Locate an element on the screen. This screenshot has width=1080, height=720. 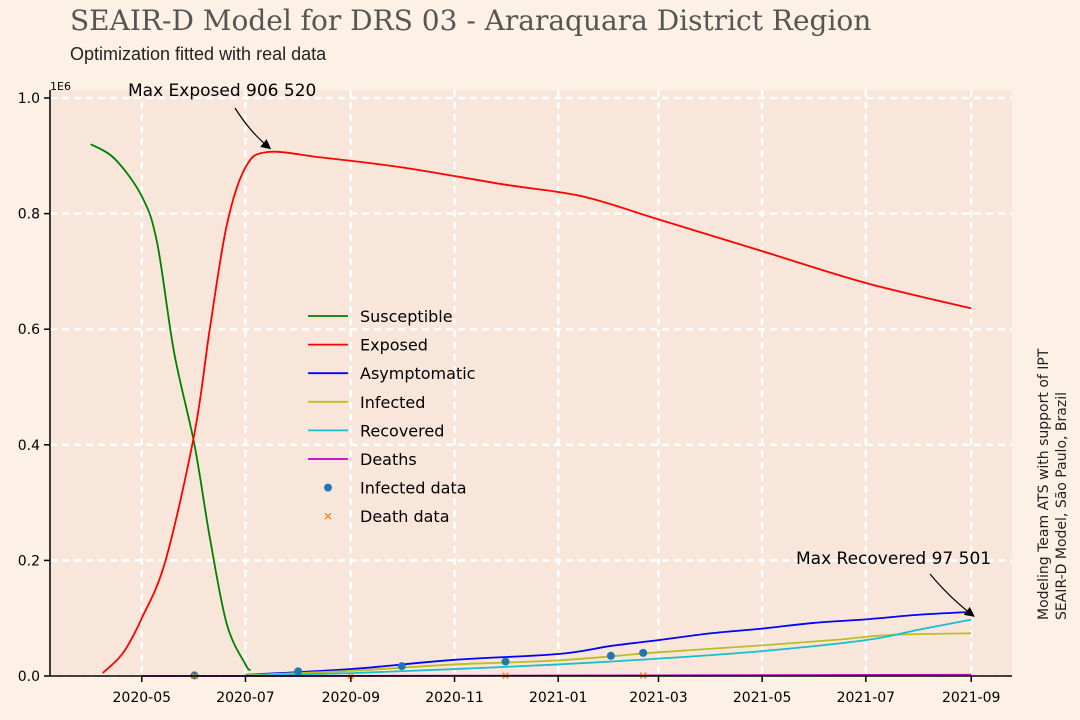
y-scale-note: 1E6 is located at coordinates (60, 86).